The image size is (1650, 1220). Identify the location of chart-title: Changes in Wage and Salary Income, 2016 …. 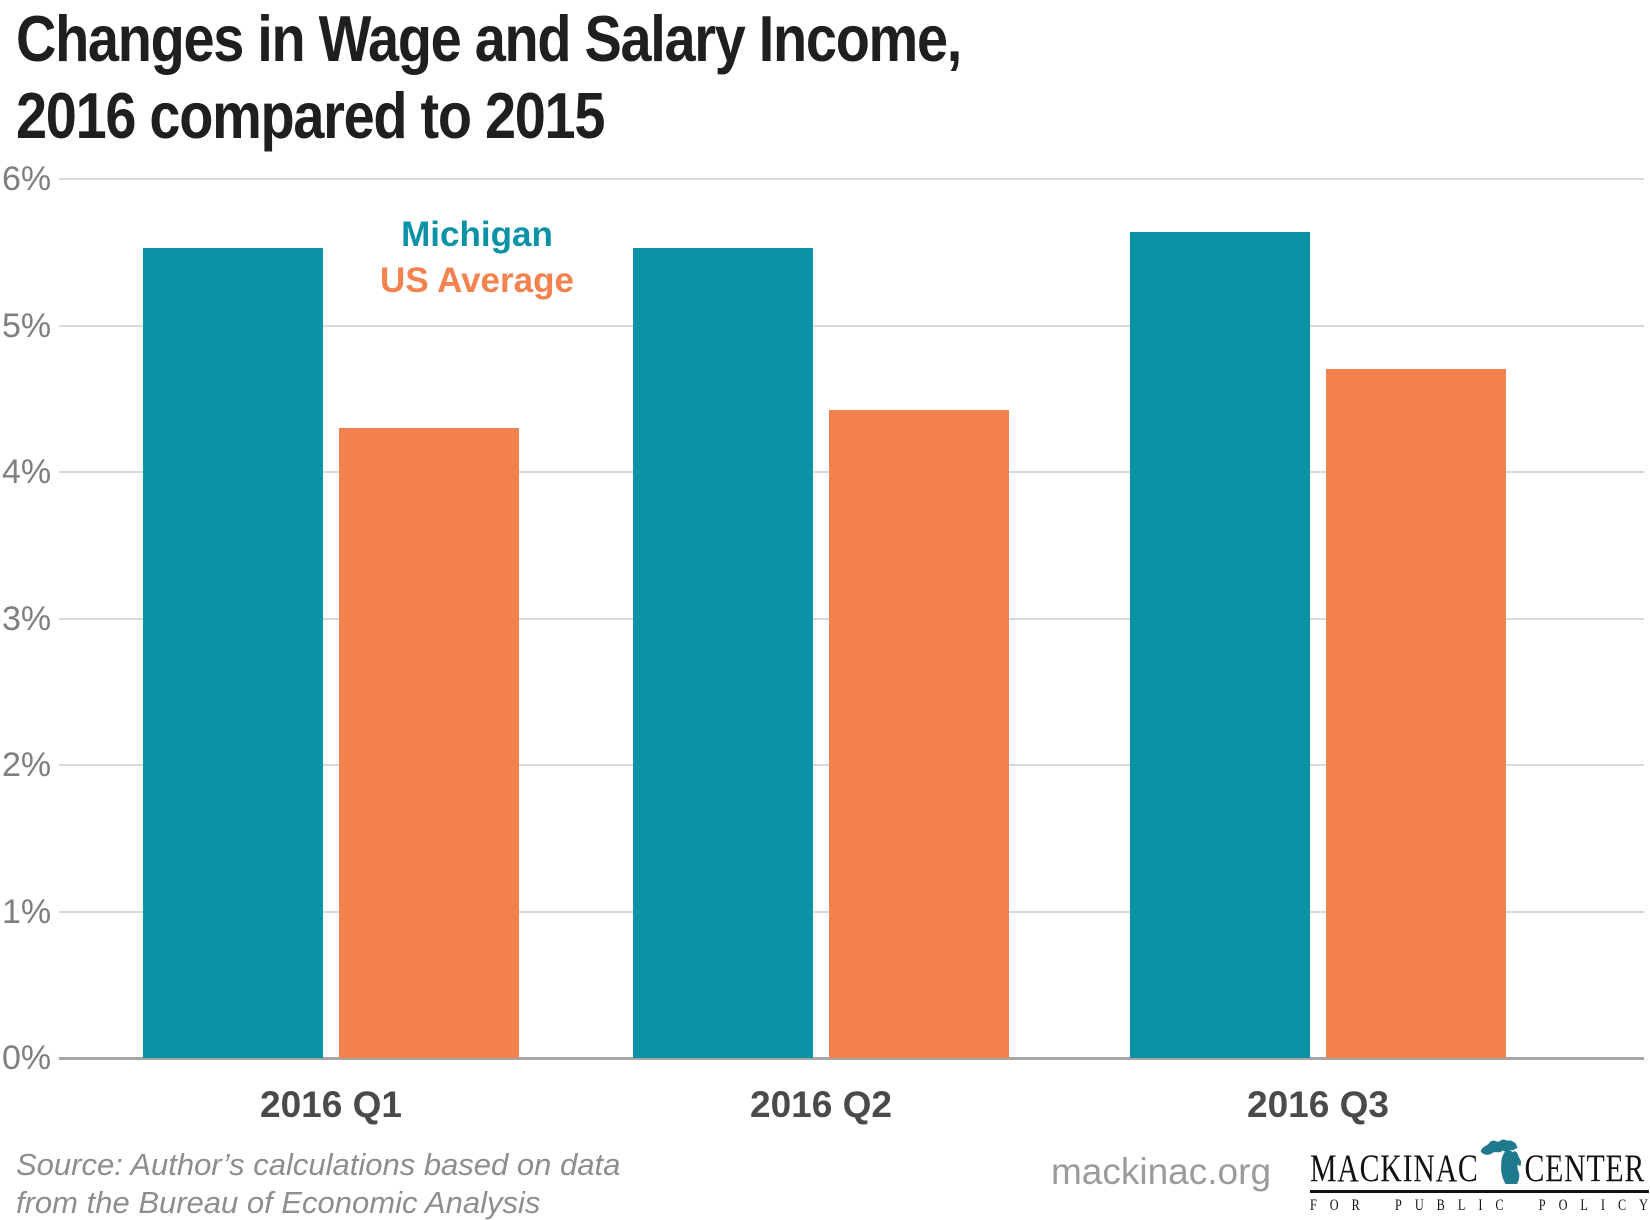
(489, 77).